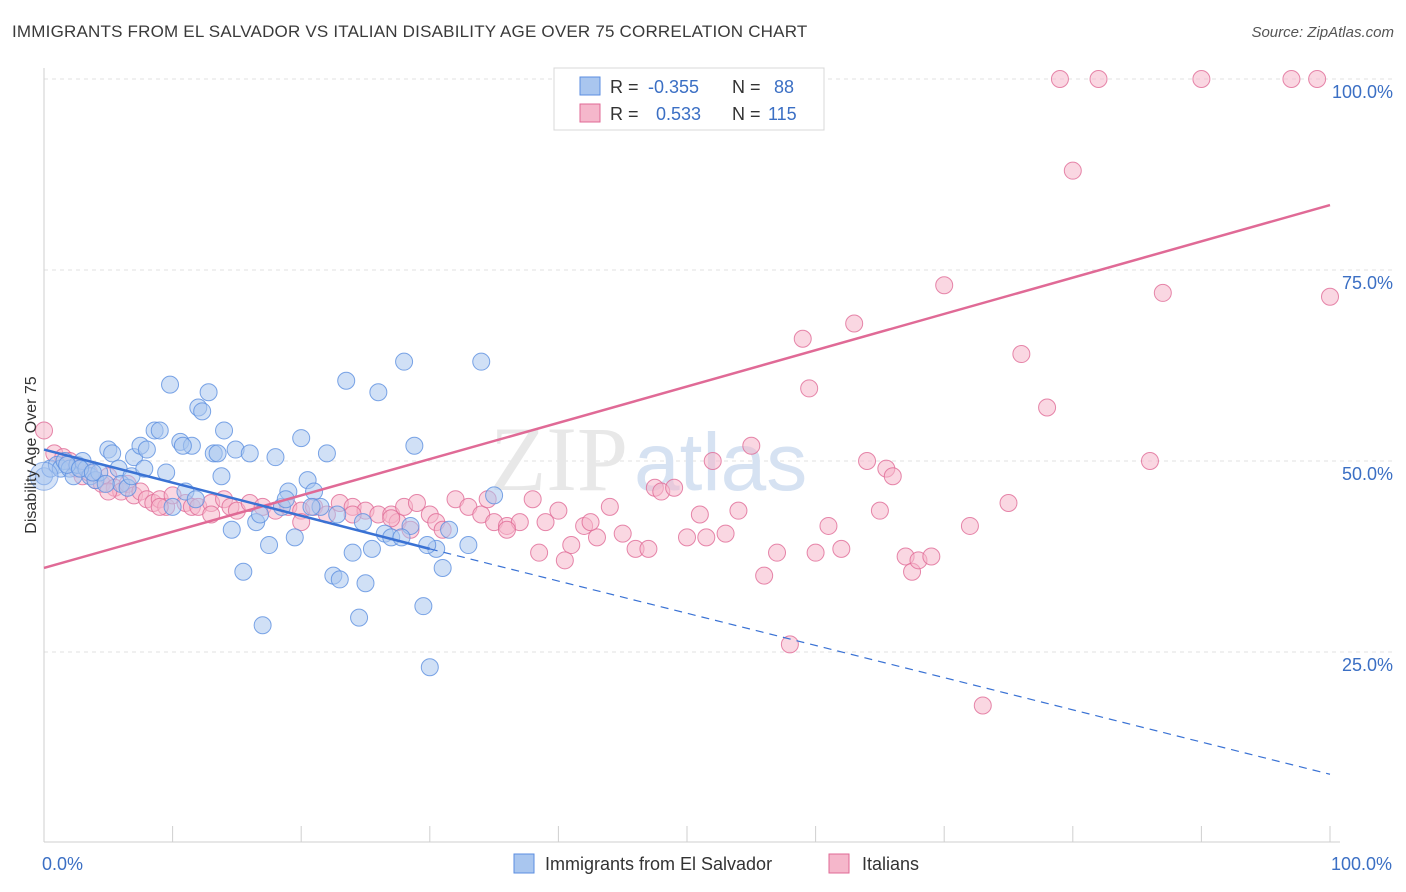  Describe the element at coordinates (658, 864) in the screenshot. I see `bottom-legend-blue-label: Immigrants from El Salvador` at that location.